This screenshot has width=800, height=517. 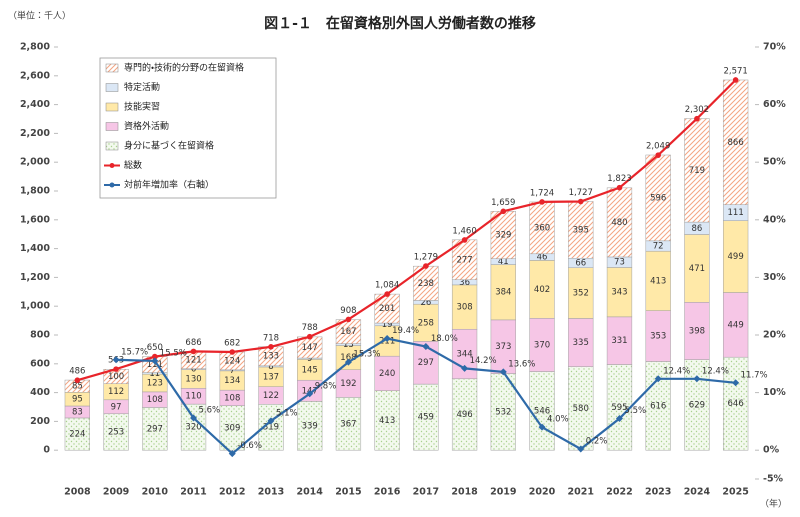 I want to click on bar-label: 9, so click(x=309, y=359).